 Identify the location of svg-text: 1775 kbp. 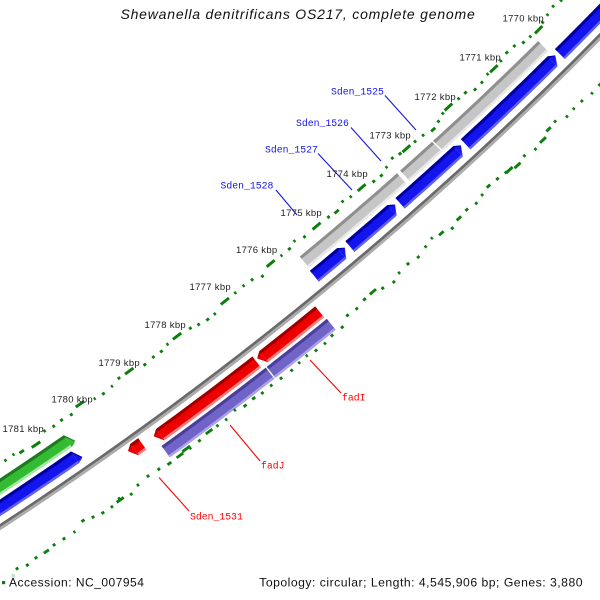
(302, 213).